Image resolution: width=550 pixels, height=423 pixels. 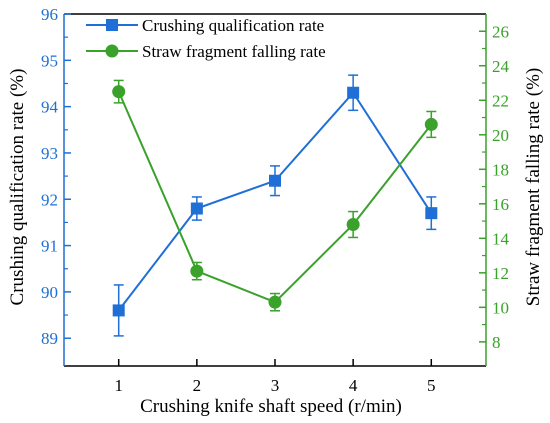 What do you see at coordinates (271, 406) in the screenshot?
I see `x-axis-label: Crushing knife shaft speed (r/min)` at bounding box center [271, 406].